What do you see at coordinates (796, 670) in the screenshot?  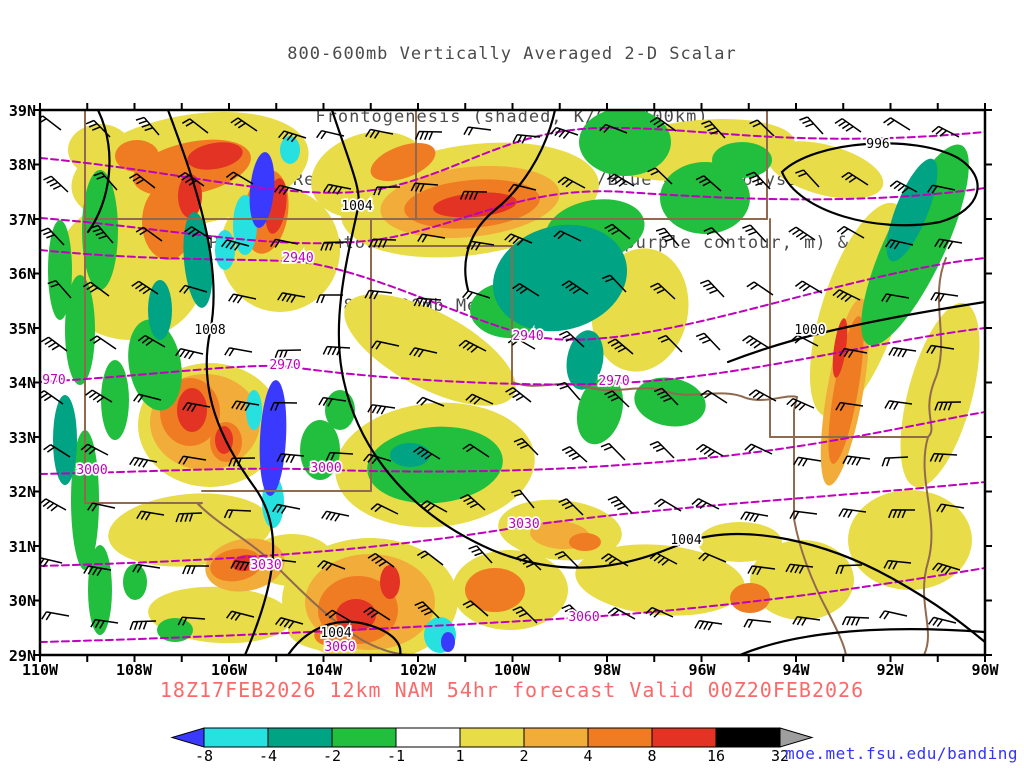 I see `lon-label: 94W` at bounding box center [796, 670].